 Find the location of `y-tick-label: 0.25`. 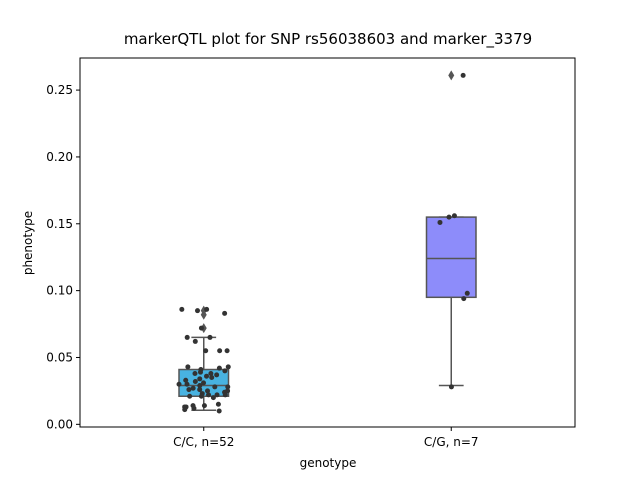

y-tick-label: 0.25 is located at coordinates (59, 90).